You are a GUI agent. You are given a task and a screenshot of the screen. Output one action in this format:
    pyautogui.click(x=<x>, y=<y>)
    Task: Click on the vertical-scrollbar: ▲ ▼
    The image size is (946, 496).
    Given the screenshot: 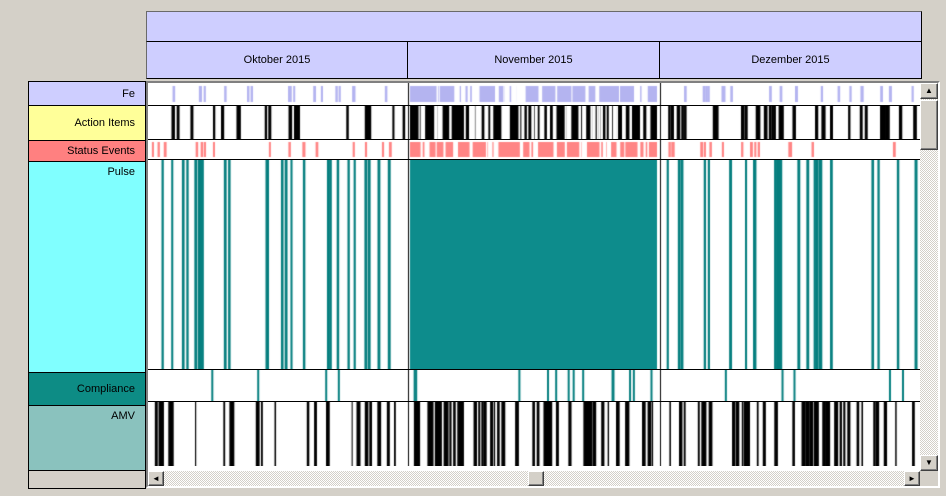 What is the action you would take?
    pyautogui.click(x=929, y=277)
    